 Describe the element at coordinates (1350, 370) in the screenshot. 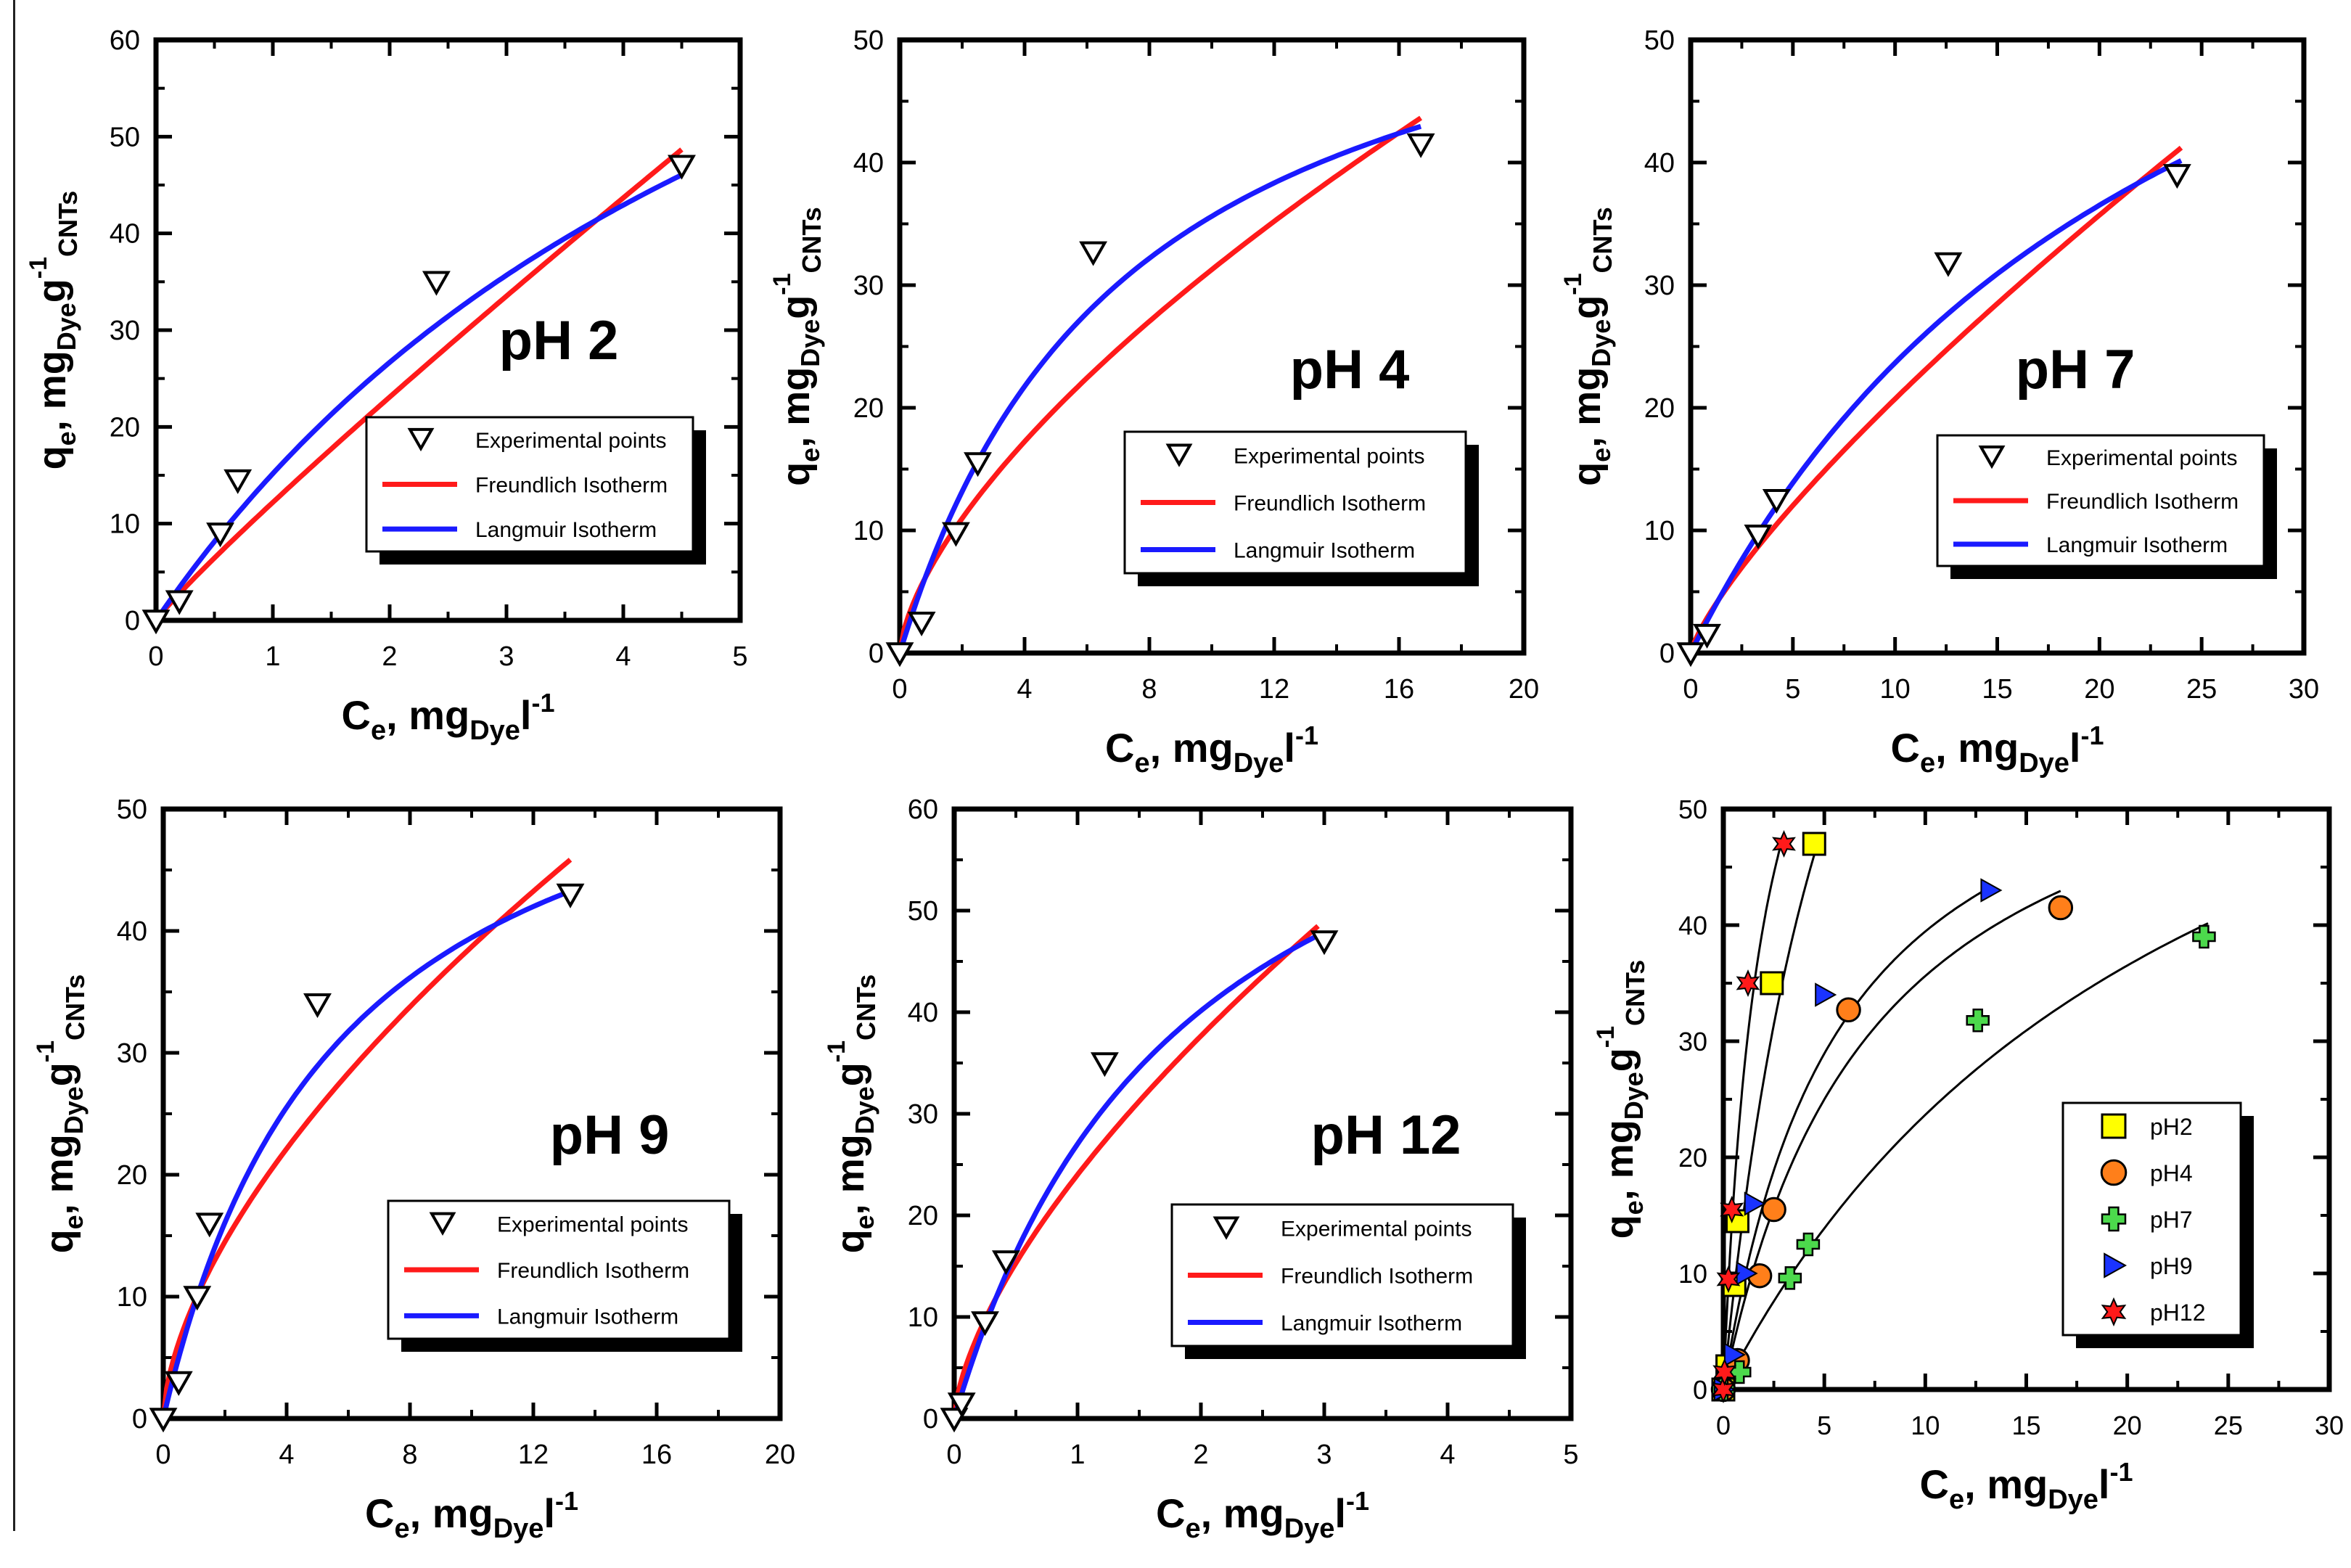

I see `panel-title: pH 4` at that location.